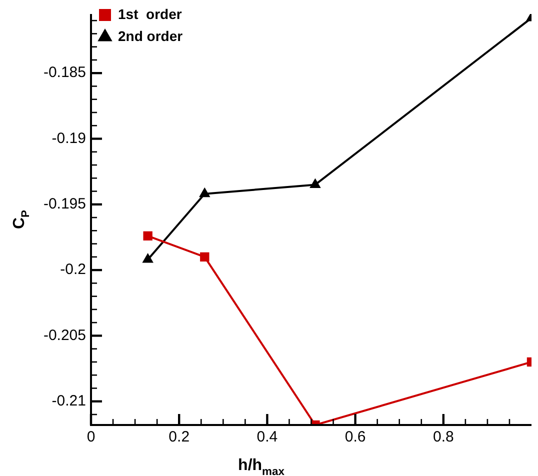  I want to click on y-tick-label: -0.205, so click(64, 335).